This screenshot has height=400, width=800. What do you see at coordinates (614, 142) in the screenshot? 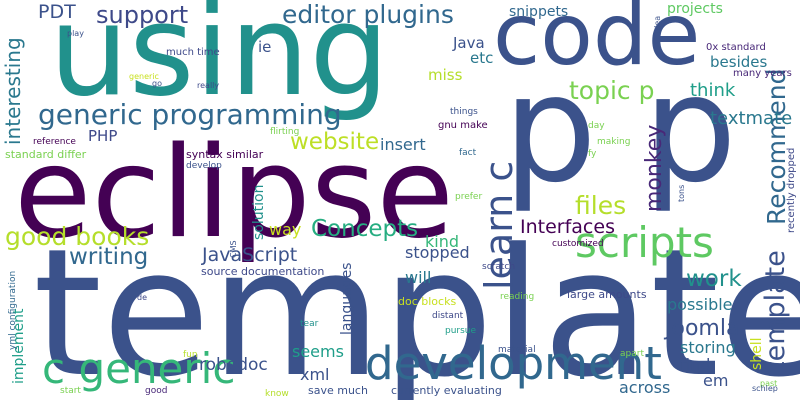
I see `word-making: making` at bounding box center [614, 142].